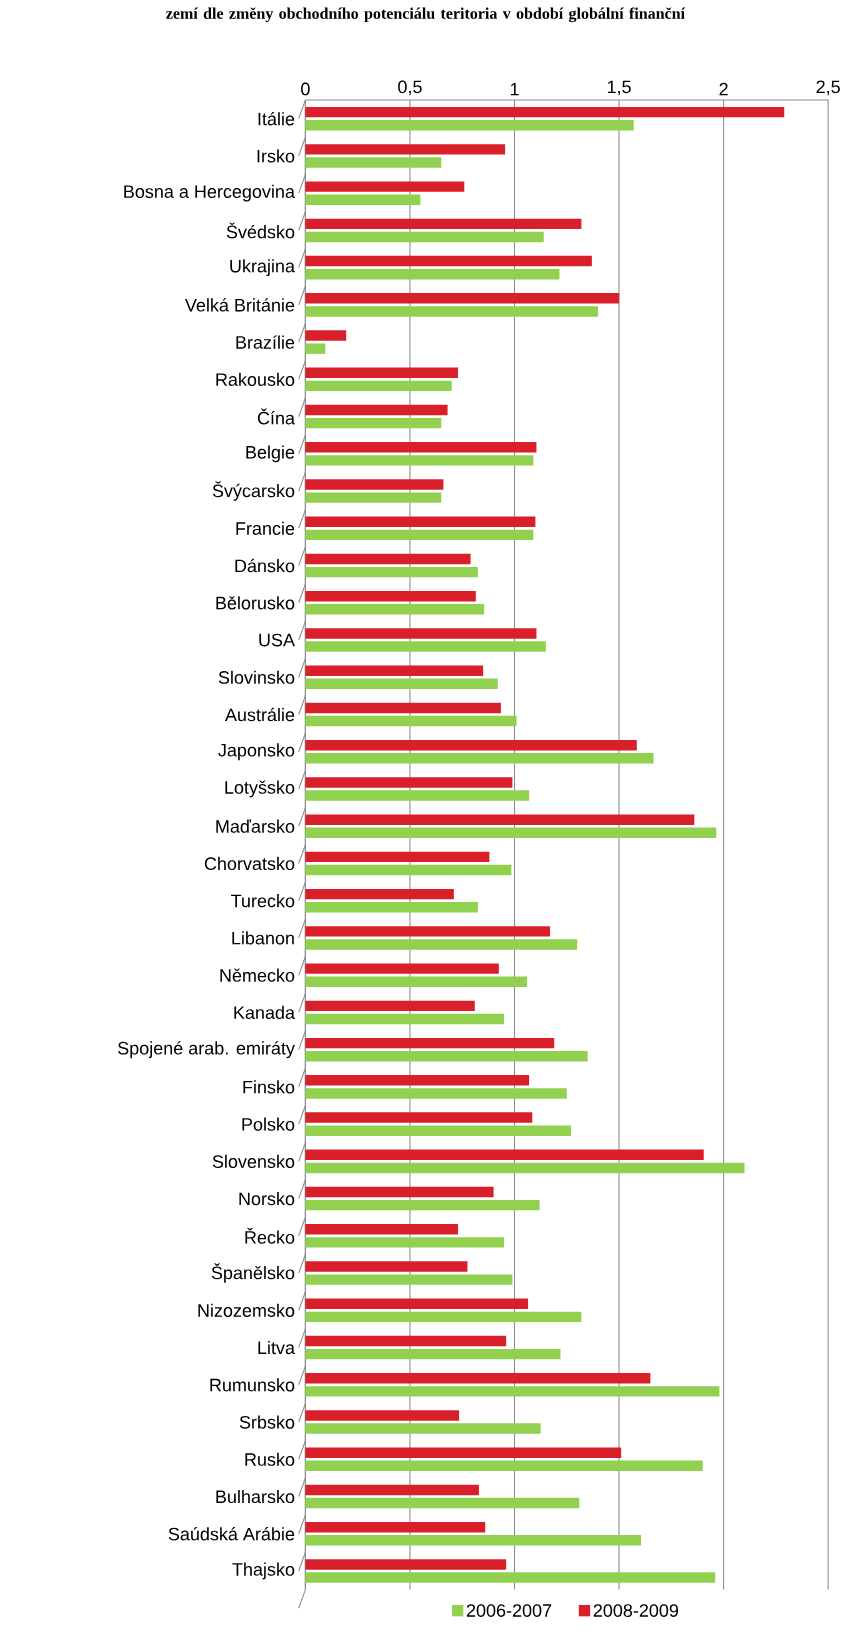  Describe the element at coordinates (270, 454) in the screenshot. I see `y-tick-label: Belgie` at that location.